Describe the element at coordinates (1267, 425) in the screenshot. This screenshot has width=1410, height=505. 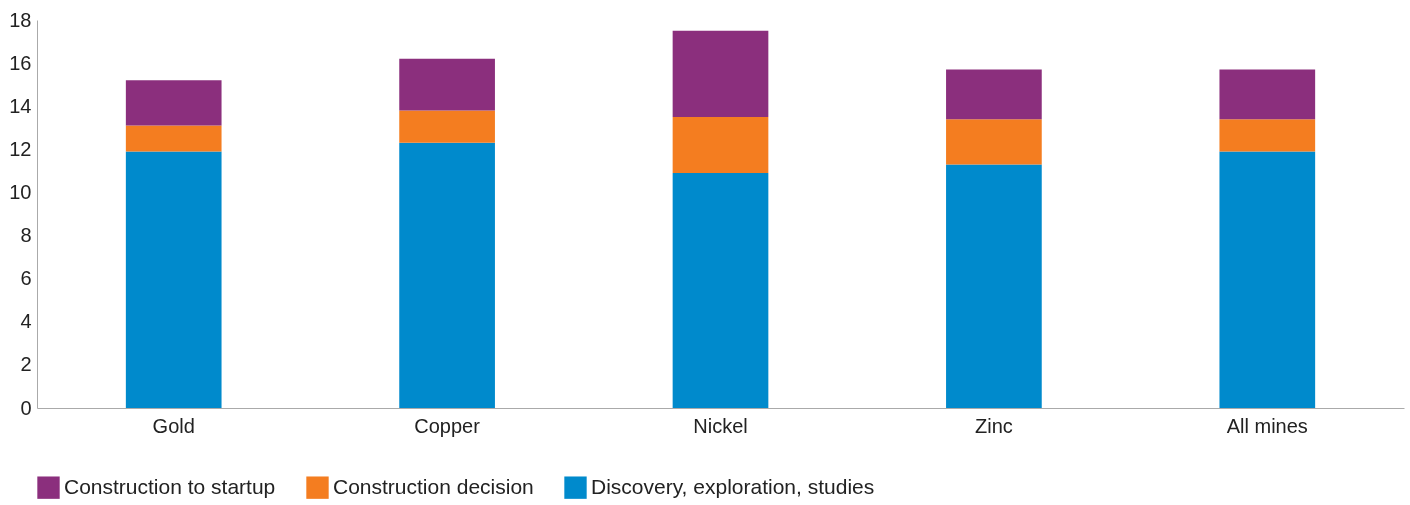
I see `x-tick-label: All mines` at that location.